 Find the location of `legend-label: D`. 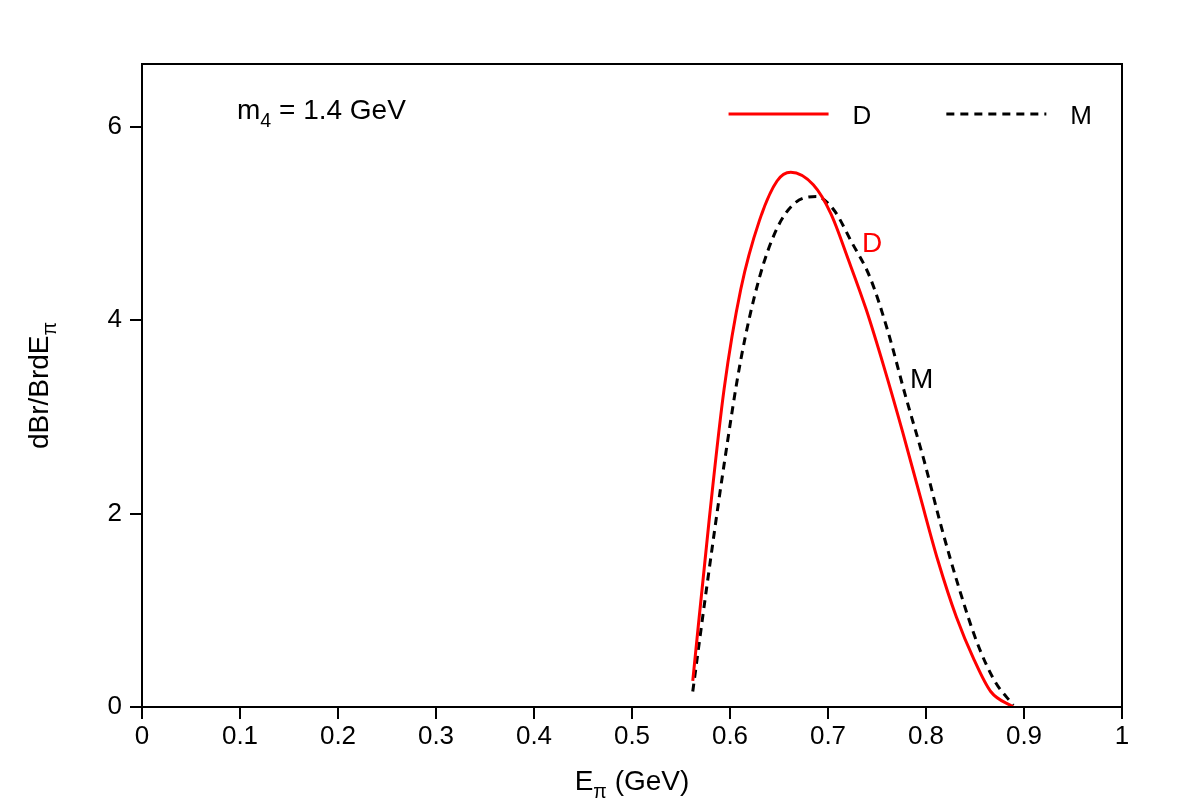

legend-label: D is located at coordinates (862, 115).